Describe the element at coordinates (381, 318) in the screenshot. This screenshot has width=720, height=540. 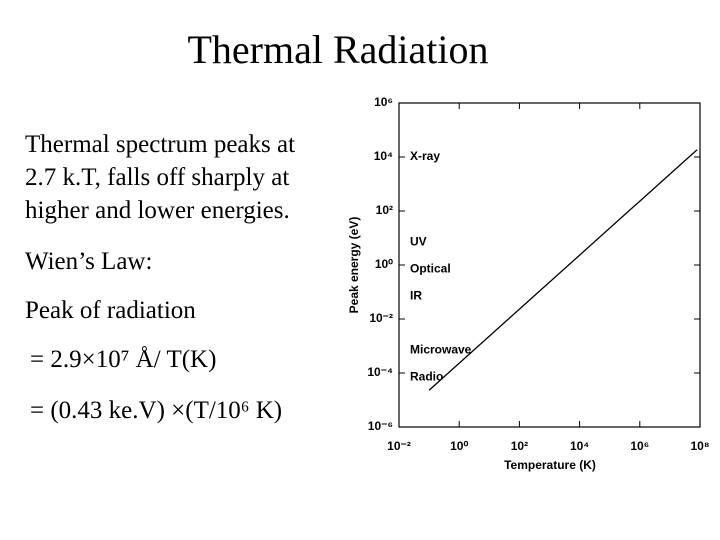
I see `y-tick-label: 10⁻²` at that location.